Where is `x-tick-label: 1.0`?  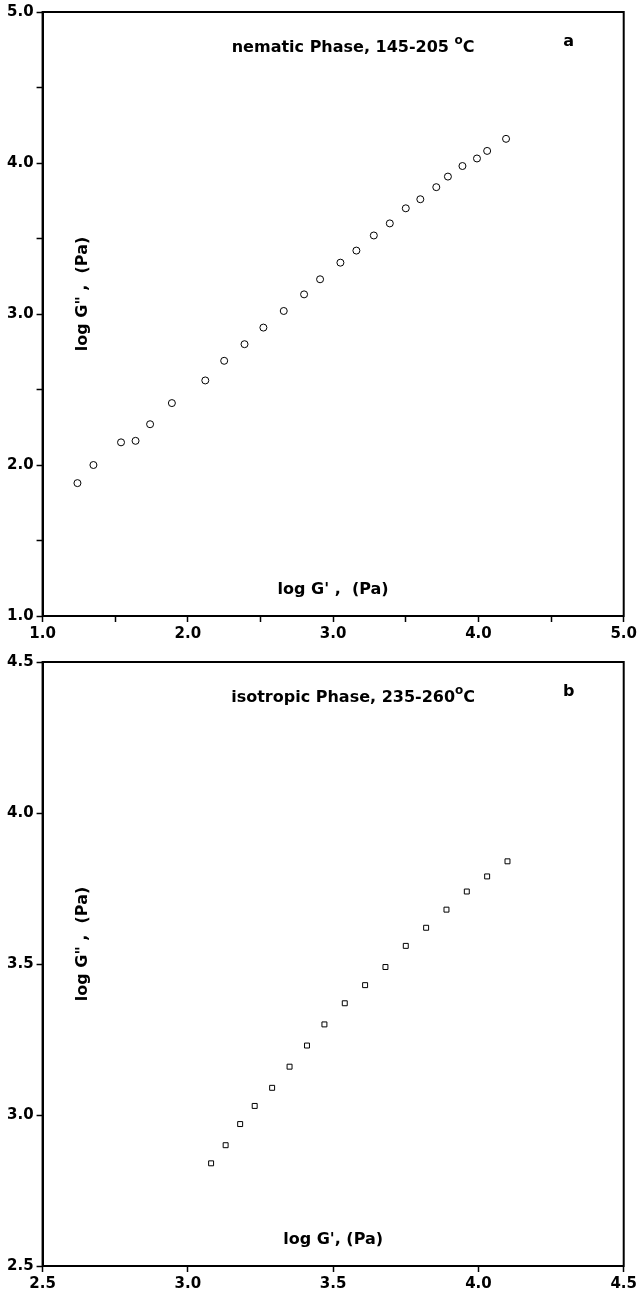 x-tick-label: 1.0 is located at coordinates (42, 632).